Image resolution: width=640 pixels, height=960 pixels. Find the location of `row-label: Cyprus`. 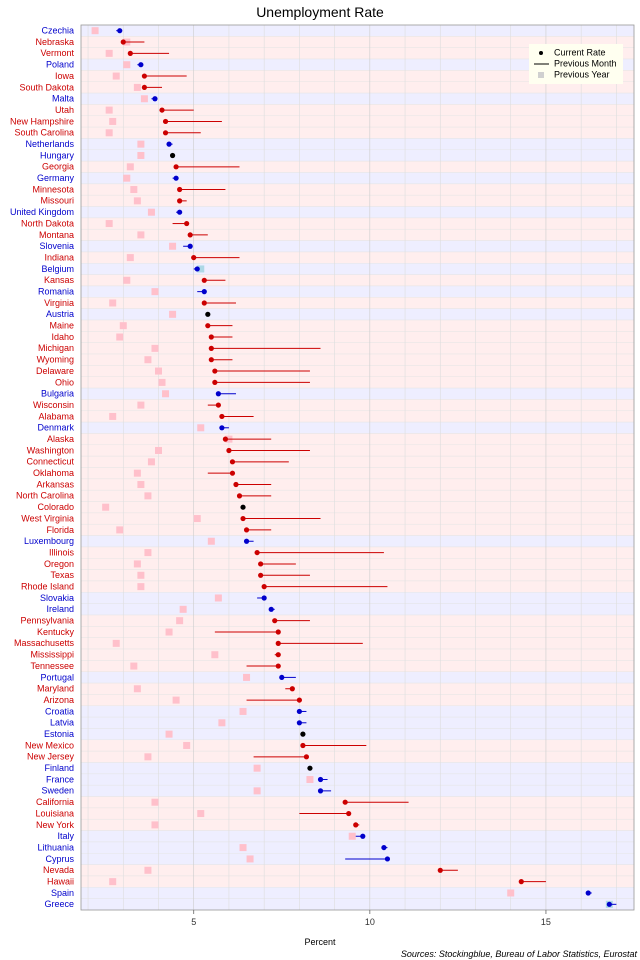

row-label: Cyprus is located at coordinates (59, 859).